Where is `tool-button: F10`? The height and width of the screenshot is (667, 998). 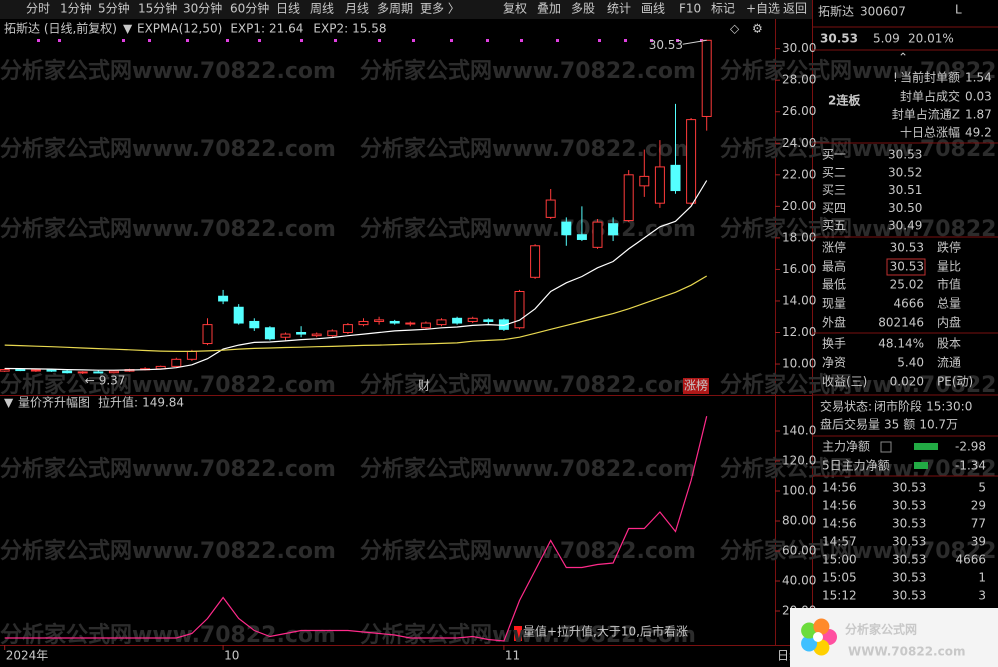 tool-button: F10 is located at coordinates (690, 9).